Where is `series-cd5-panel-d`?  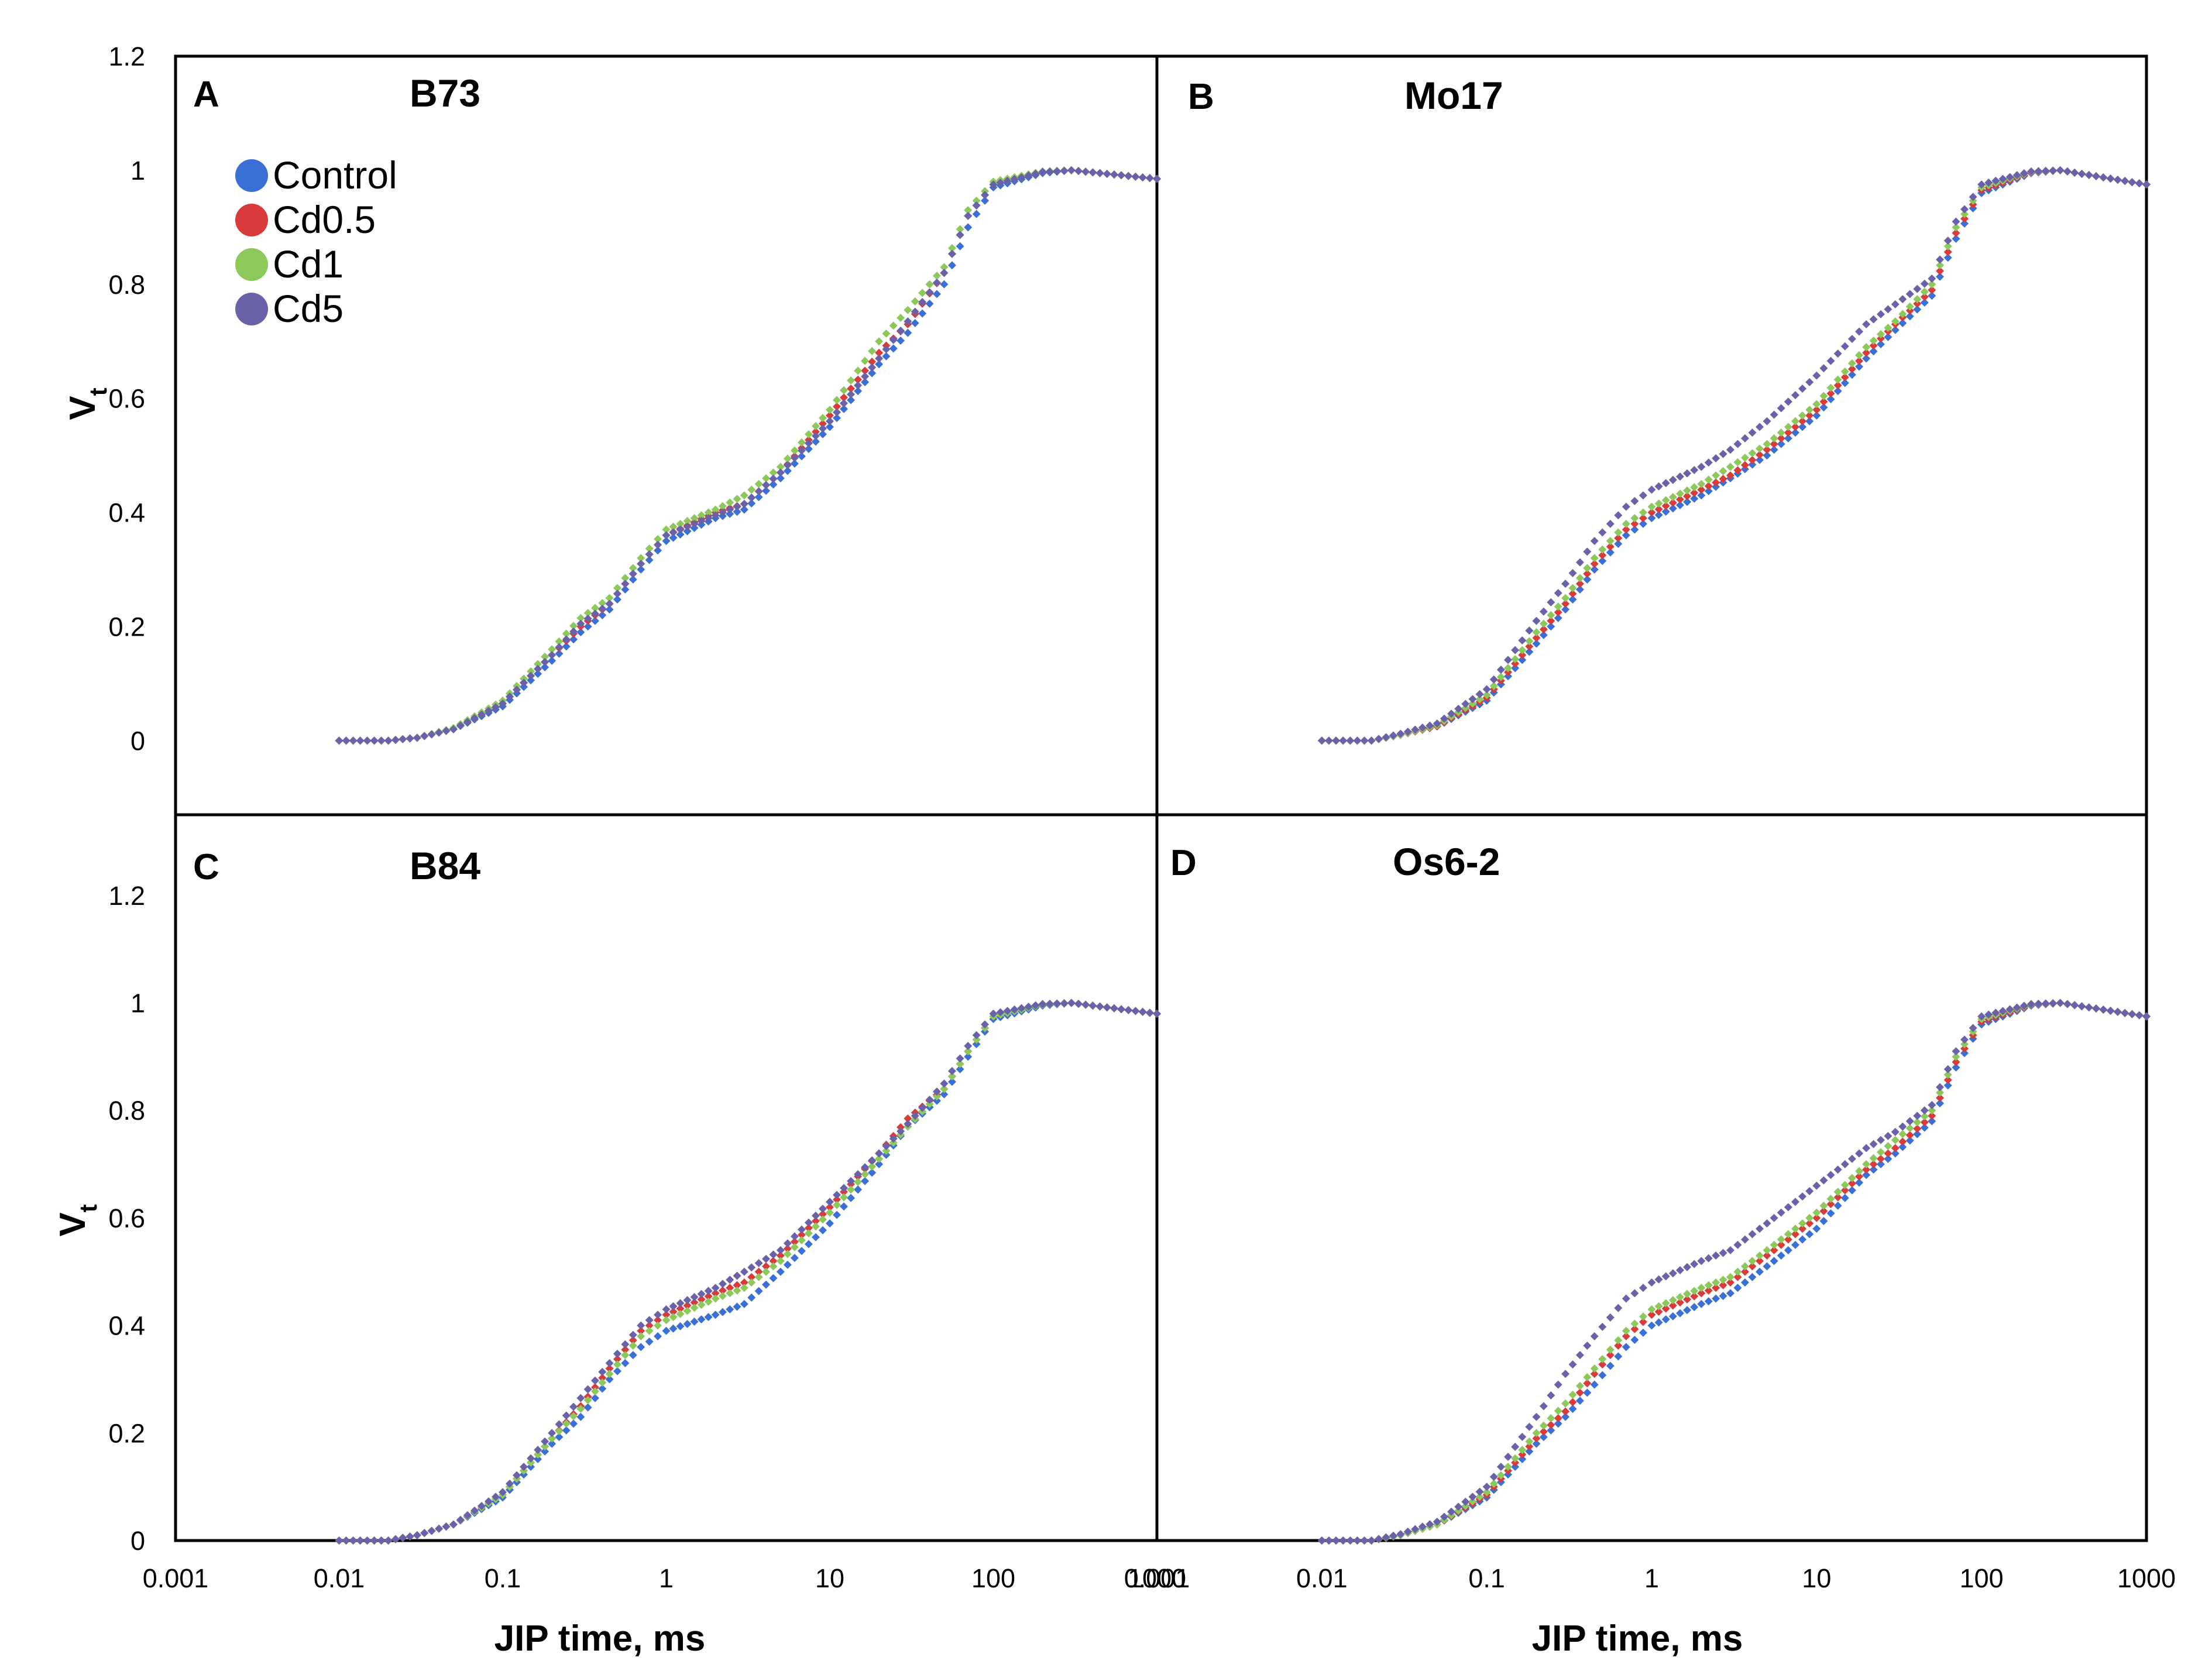
series-cd5-panel-d is located at coordinates (1734, 1272).